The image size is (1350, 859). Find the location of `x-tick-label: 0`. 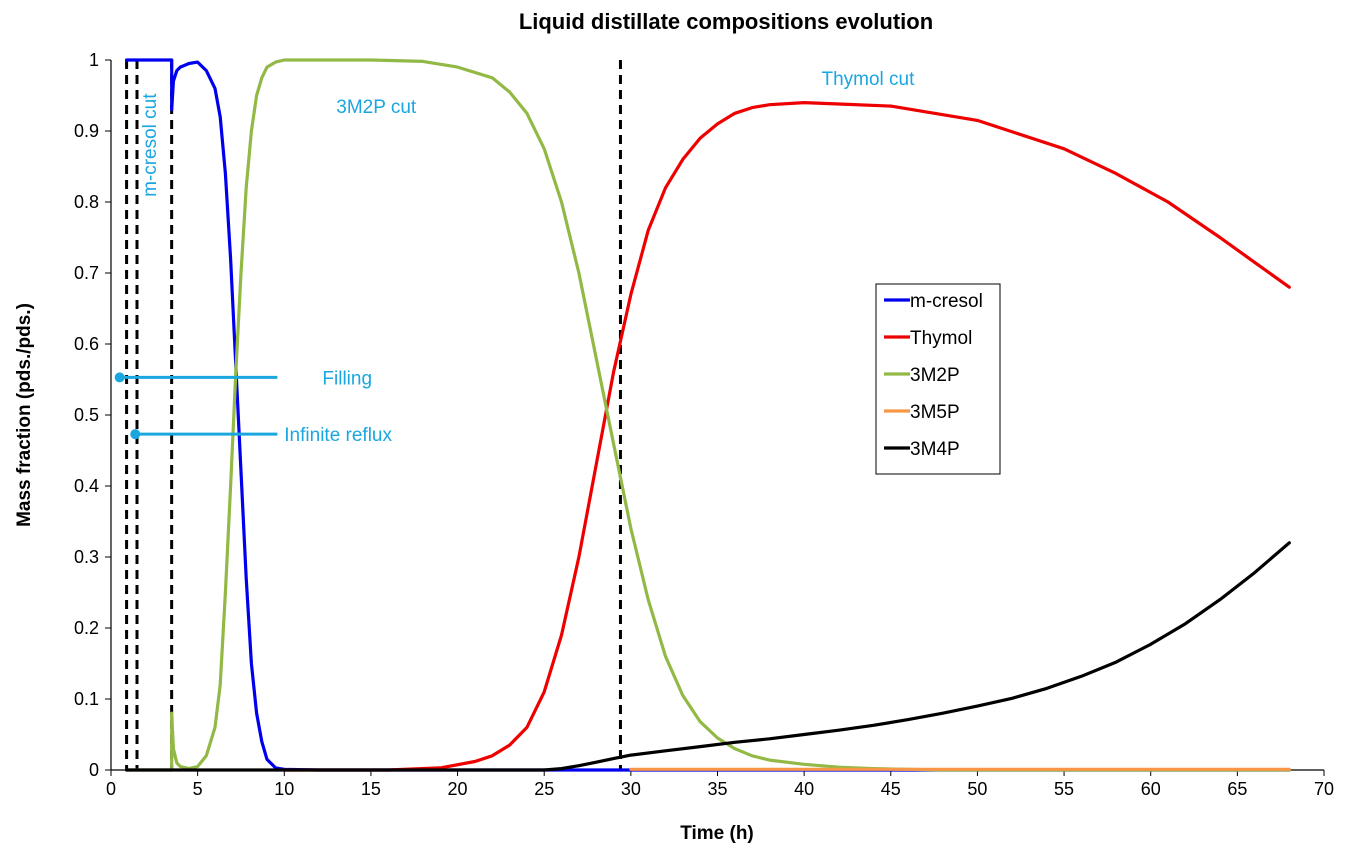

x-tick-label: 0 is located at coordinates (111, 789).